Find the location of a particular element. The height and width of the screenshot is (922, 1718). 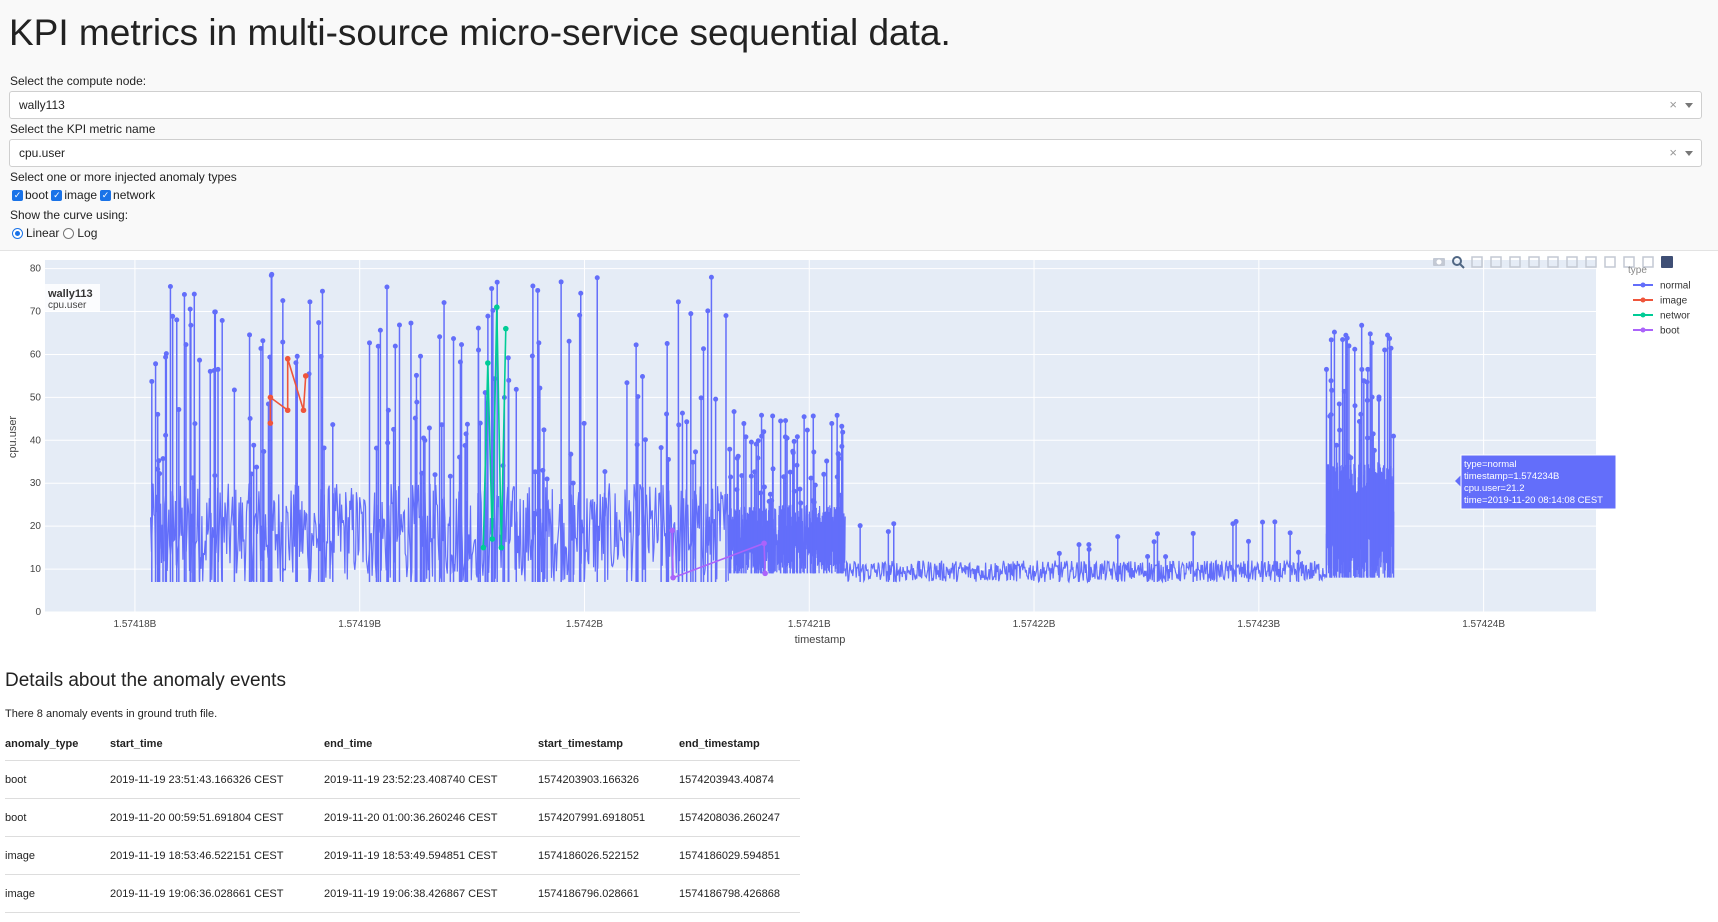

radio-unselected-icon is located at coordinates (69, 233).